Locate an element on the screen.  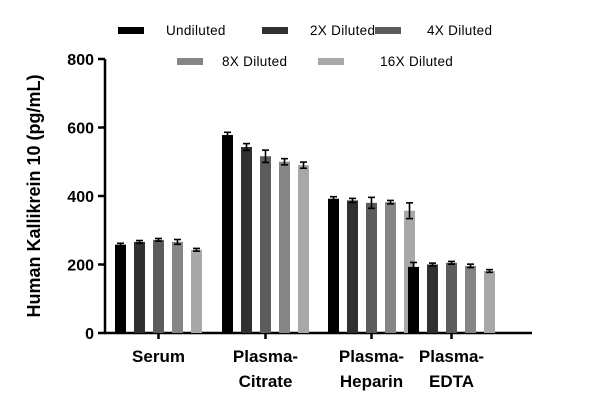
legend-item: 4X Diluted is located at coordinates (433, 30).